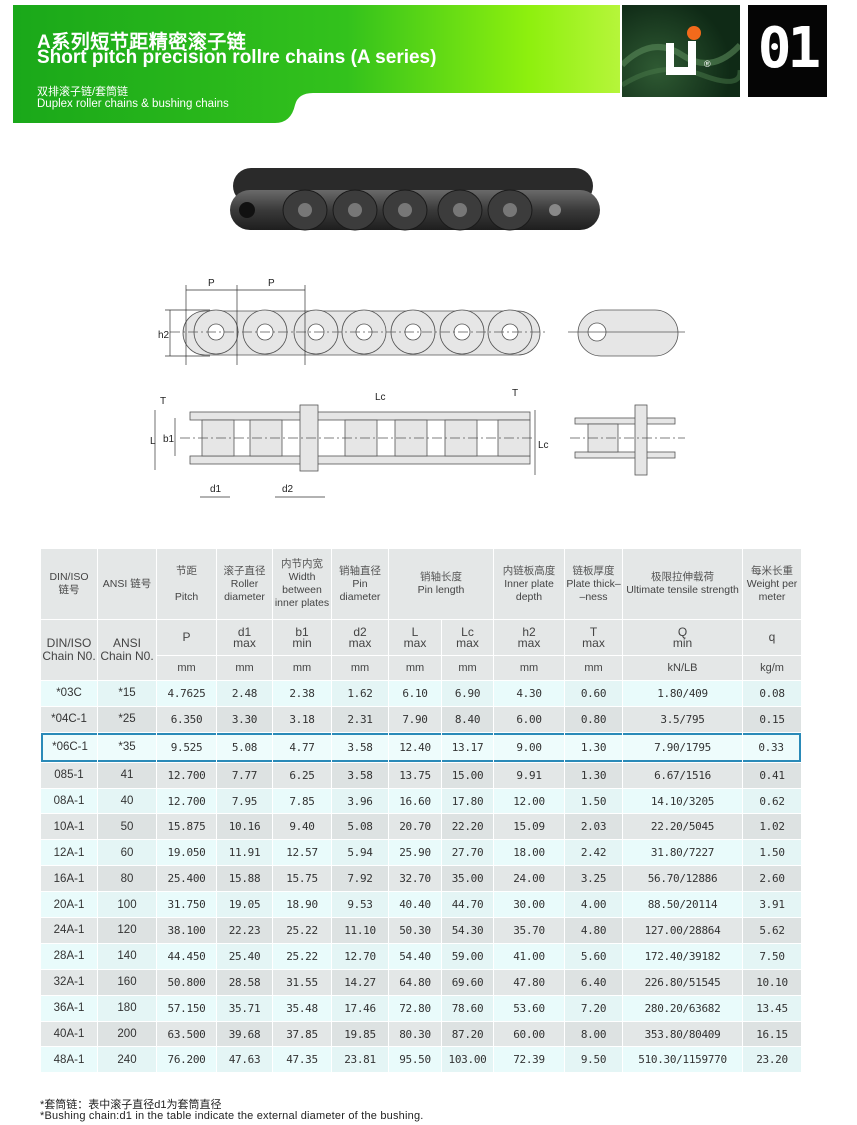 The height and width of the screenshot is (1125, 857). I want to click on table-cell: 57.150, so click(186, 1008).